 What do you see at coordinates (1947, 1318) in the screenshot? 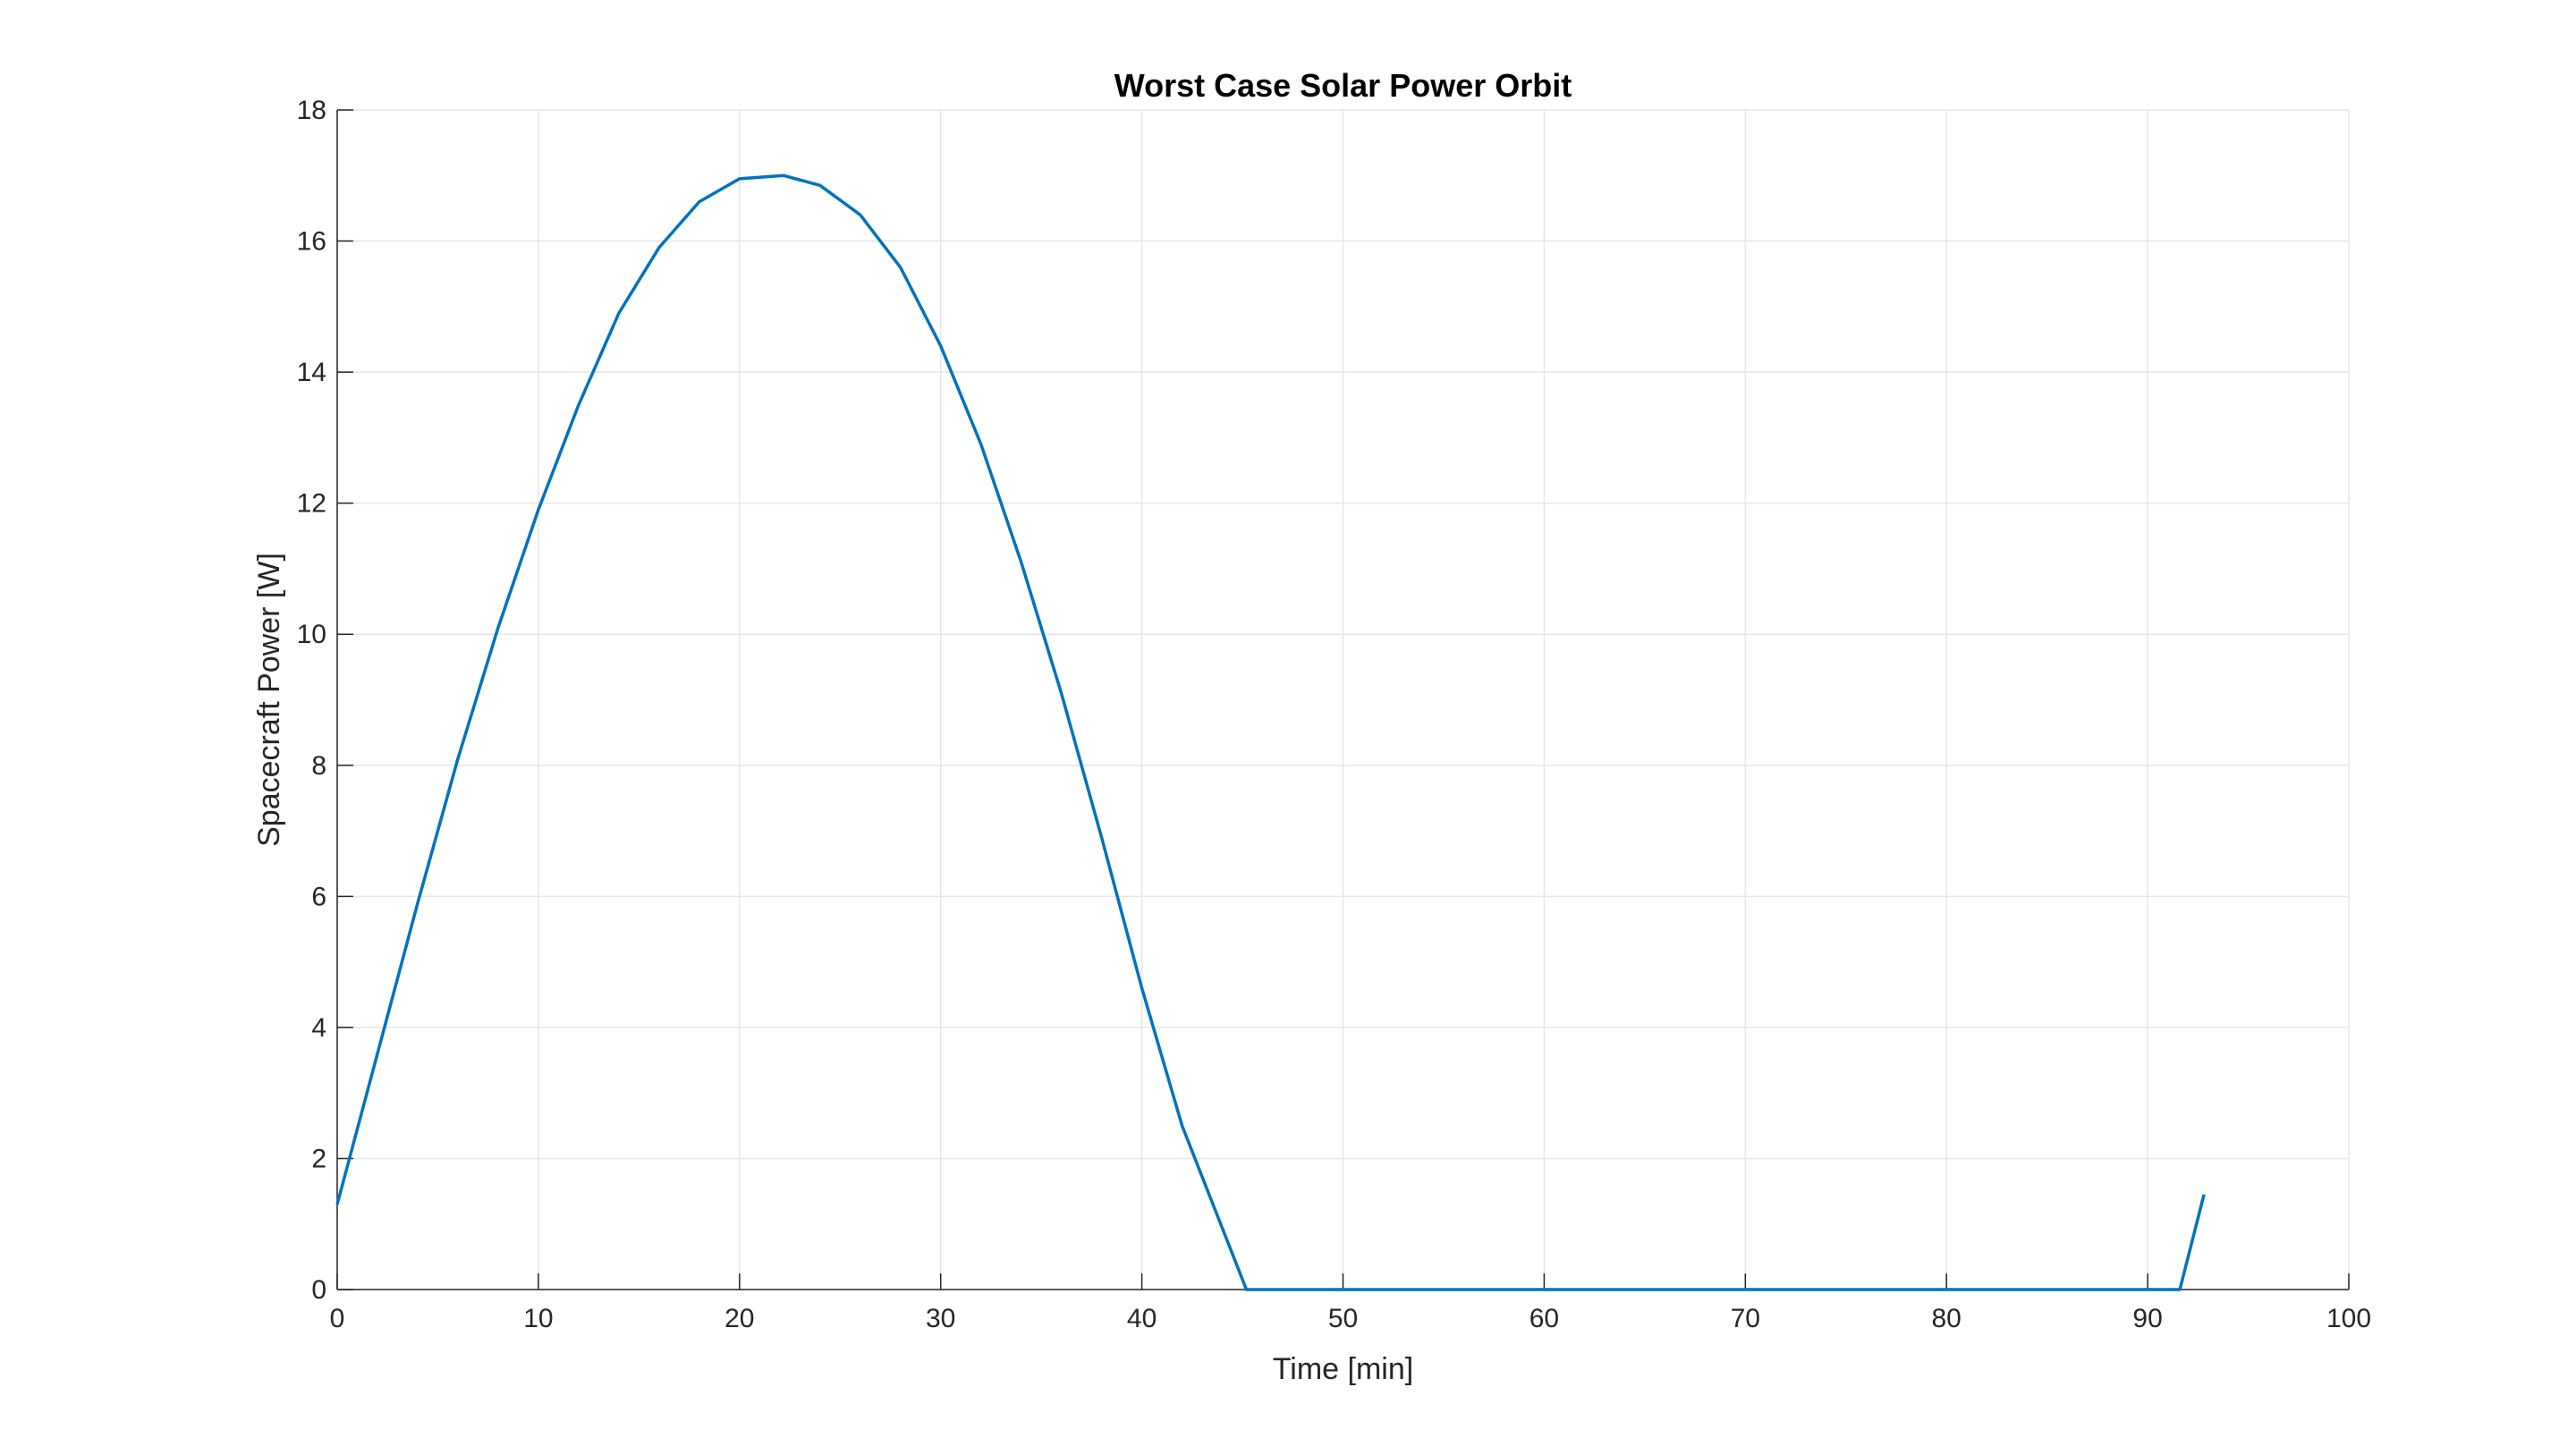
I see `x-tick-label: 80` at bounding box center [1947, 1318].